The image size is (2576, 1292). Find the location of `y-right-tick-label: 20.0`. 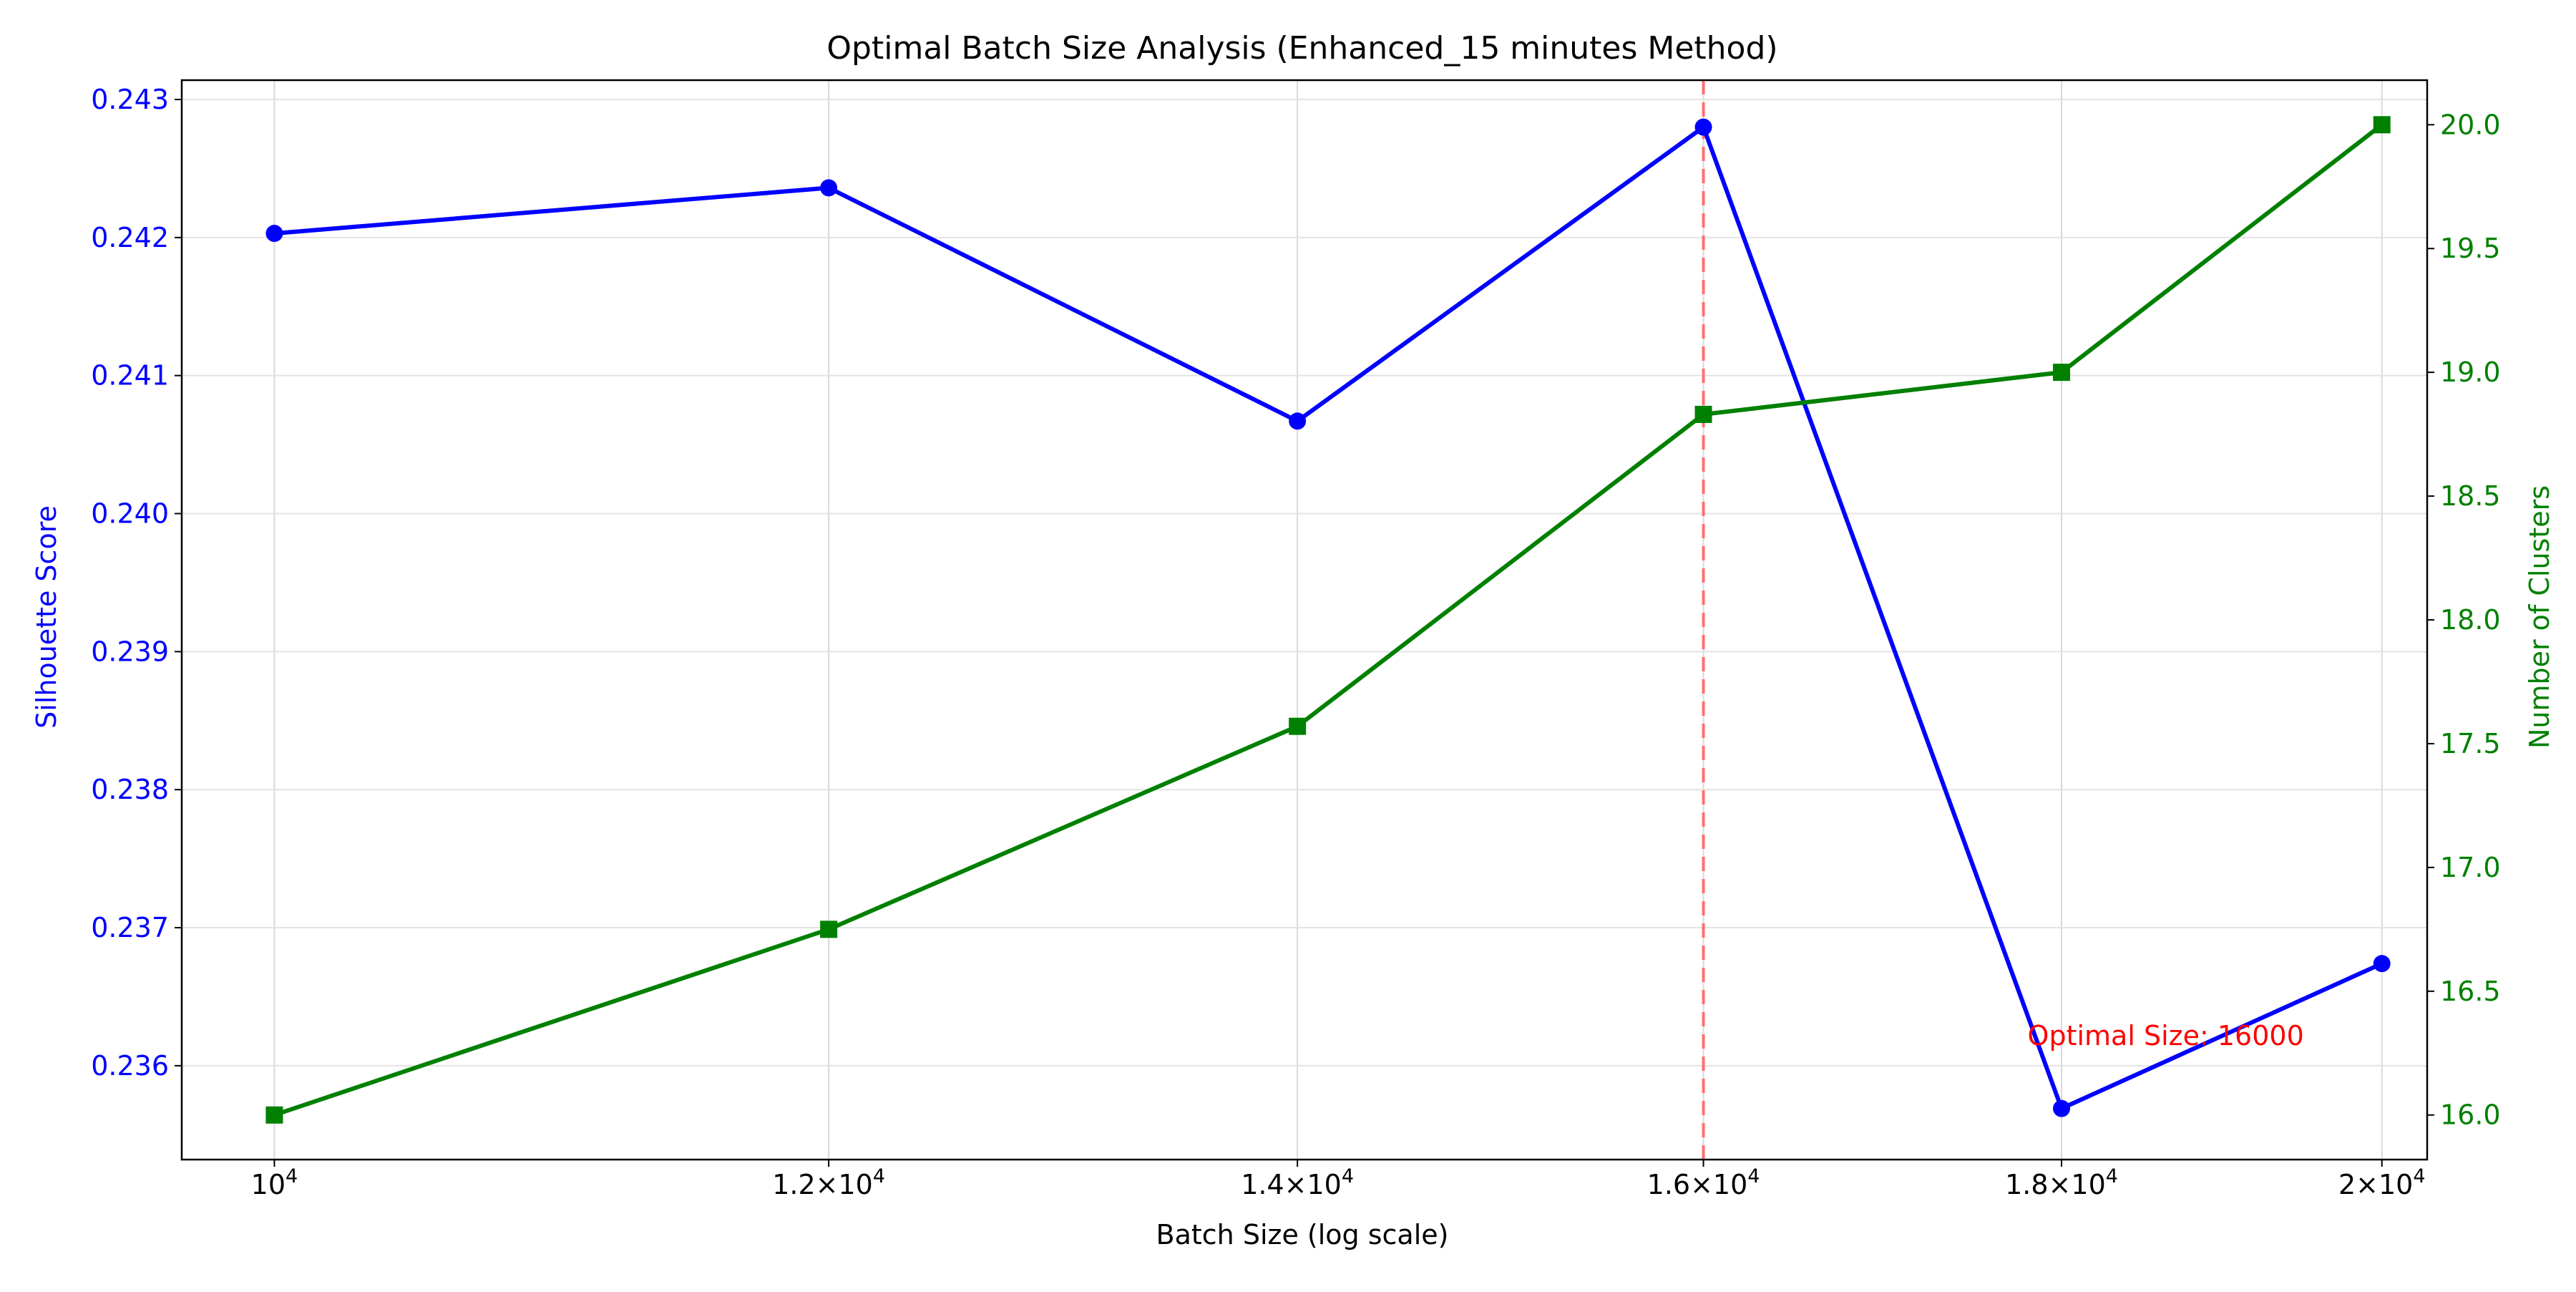

y-right-tick-label: 20.0 is located at coordinates (2470, 124).